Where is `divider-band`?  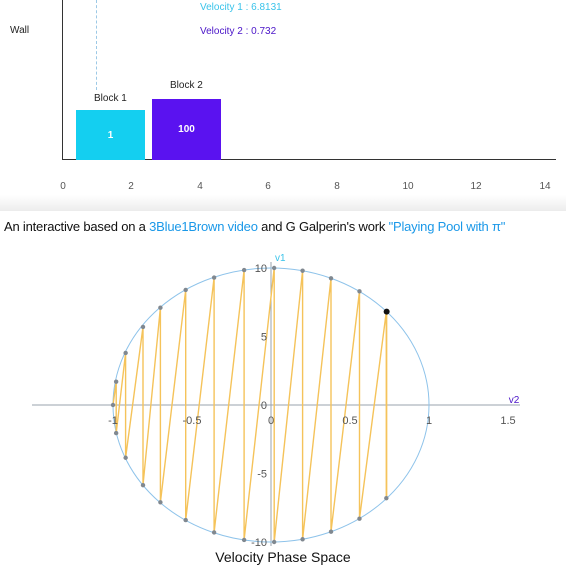
divider-band is located at coordinates (283, 203).